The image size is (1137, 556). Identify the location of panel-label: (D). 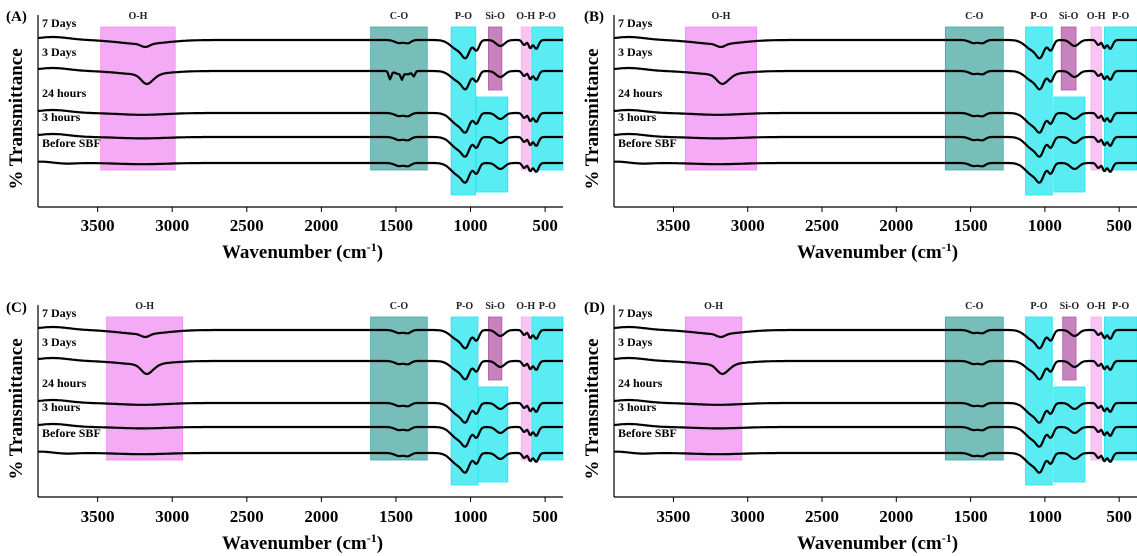
(594, 308).